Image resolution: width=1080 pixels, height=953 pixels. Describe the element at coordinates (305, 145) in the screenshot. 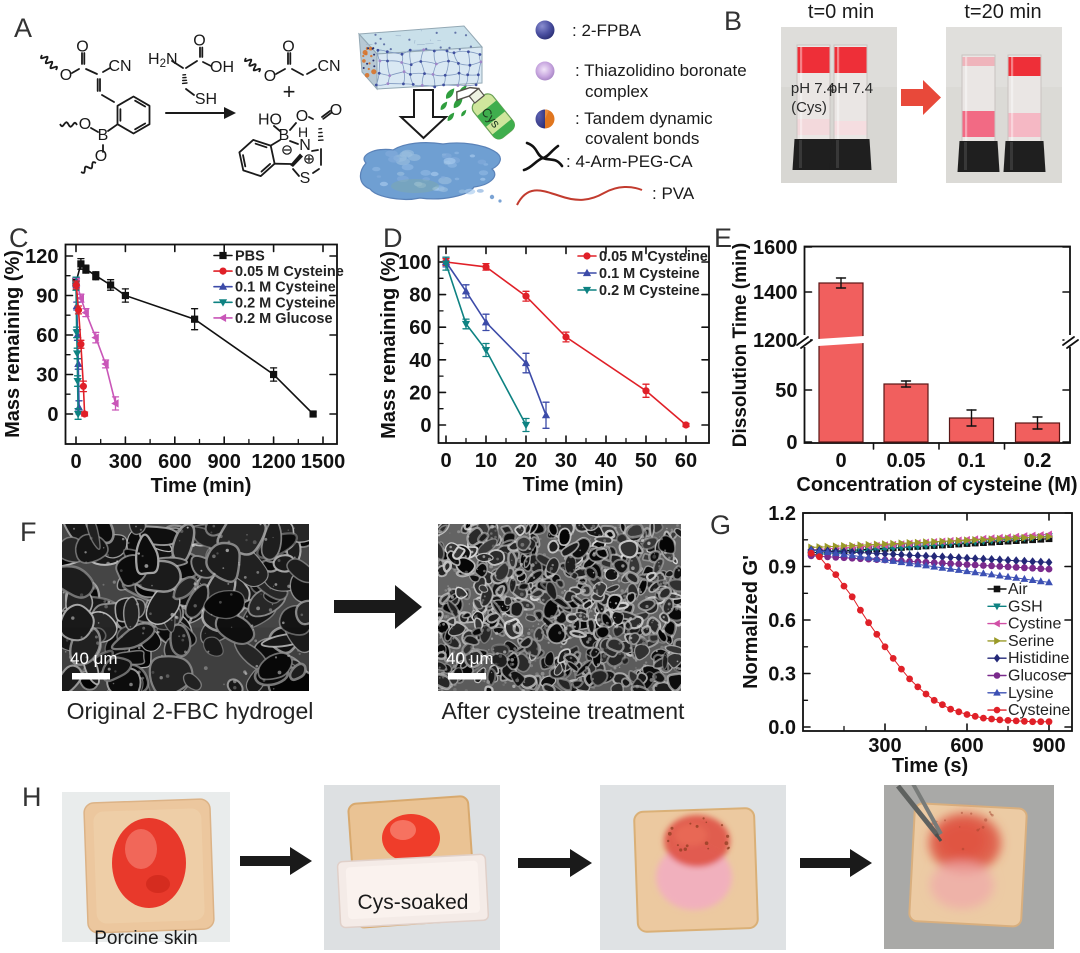

I see `svg-text: N` at that location.